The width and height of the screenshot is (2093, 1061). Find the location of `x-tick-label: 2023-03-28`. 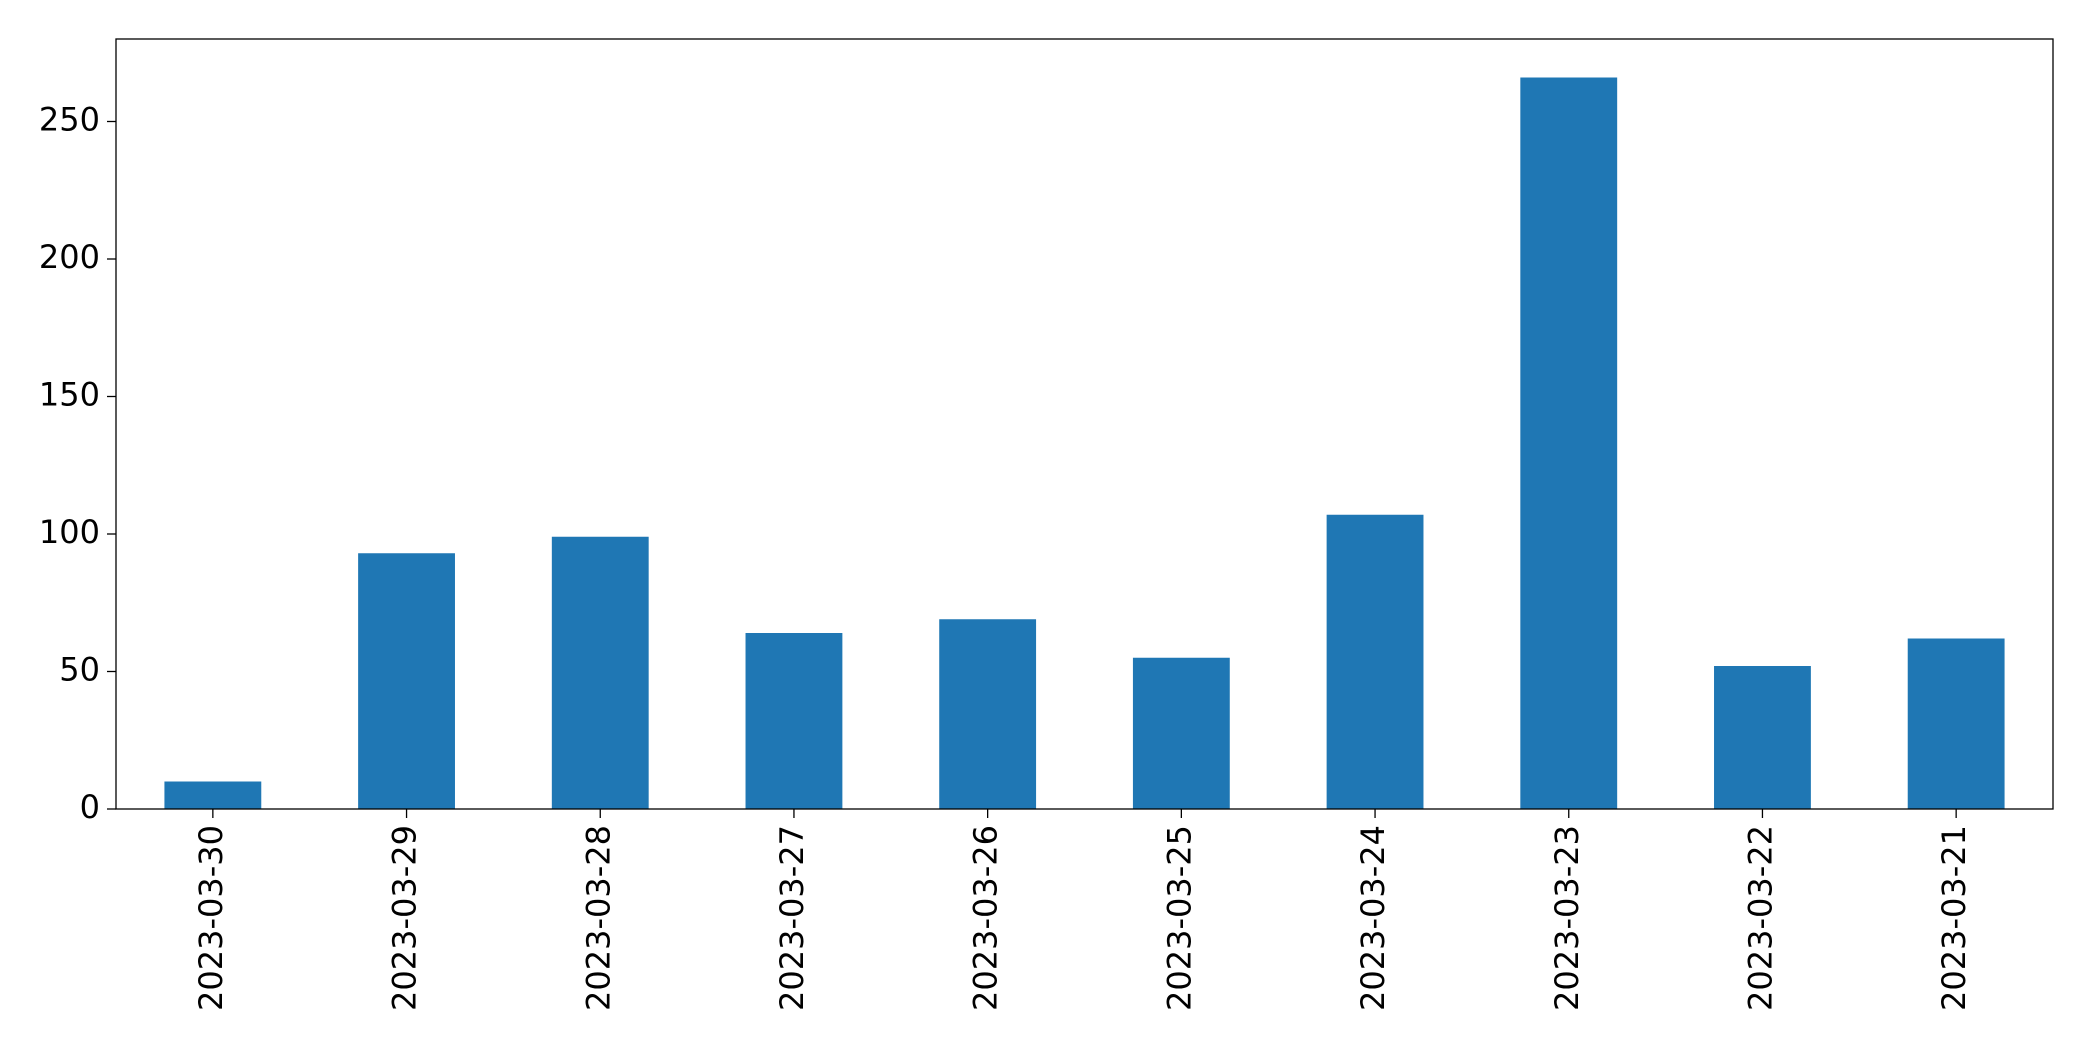

x-tick-label: 2023-03-28 is located at coordinates (598, 918).